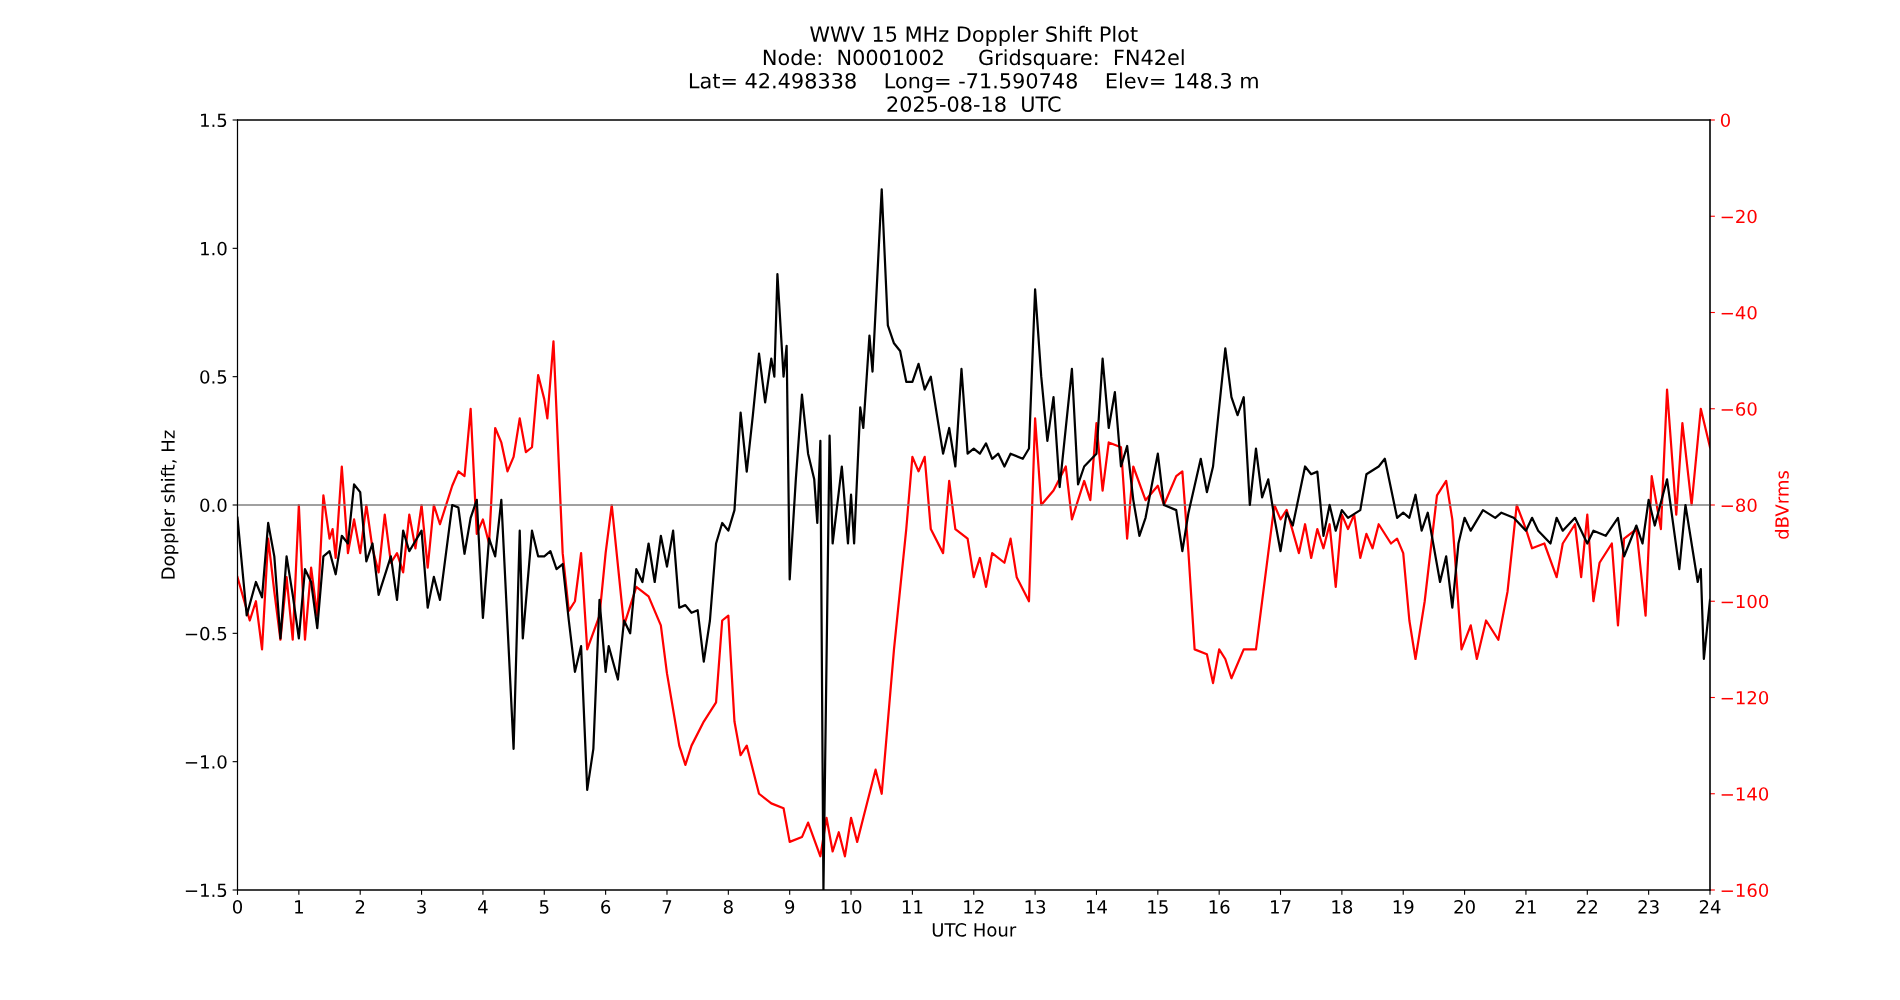 The image size is (1900, 1000). I want to click on x-tick-label: 12, so click(974, 907).